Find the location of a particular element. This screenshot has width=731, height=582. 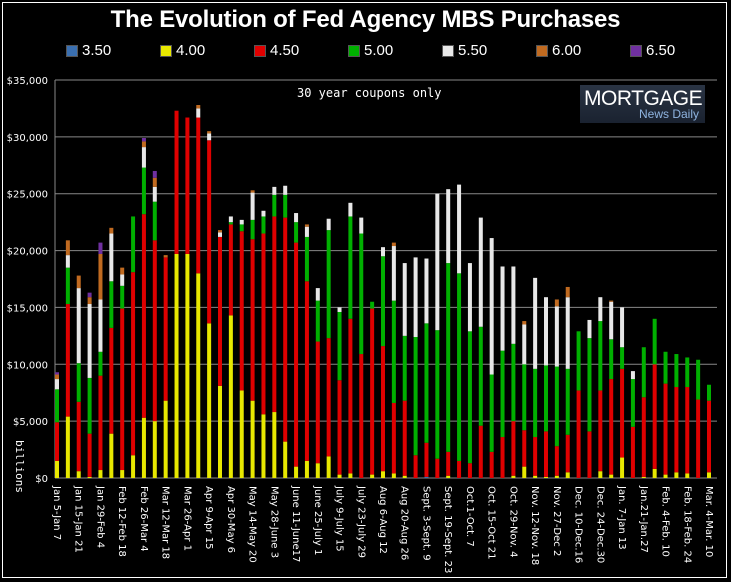

x-tick-label: Aug 20-Aug 26 is located at coordinates (404, 523).